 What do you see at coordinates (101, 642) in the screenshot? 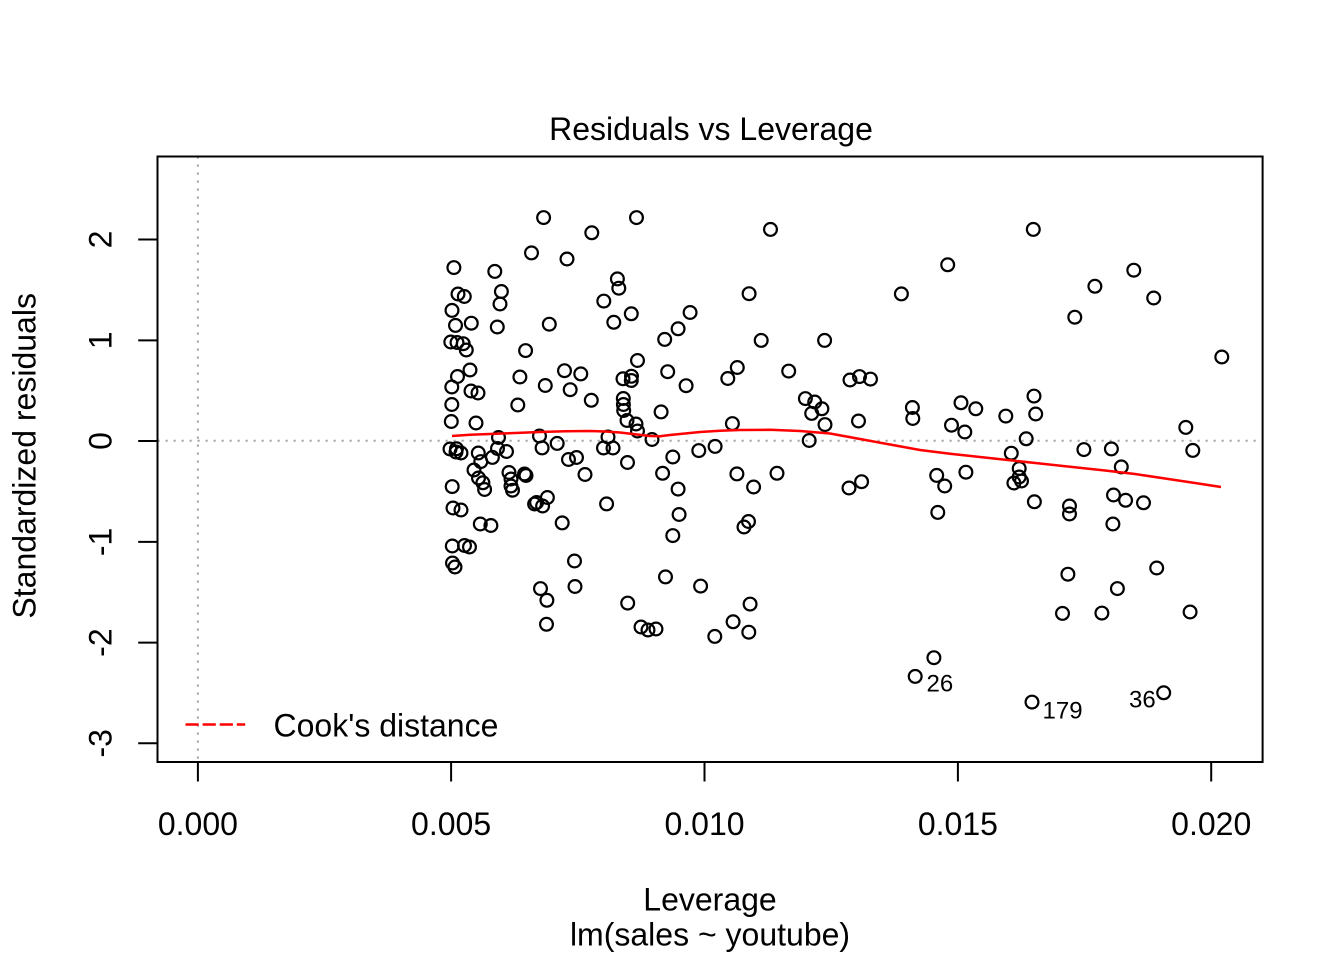
I see `svg-text: -2` at bounding box center [101, 642].